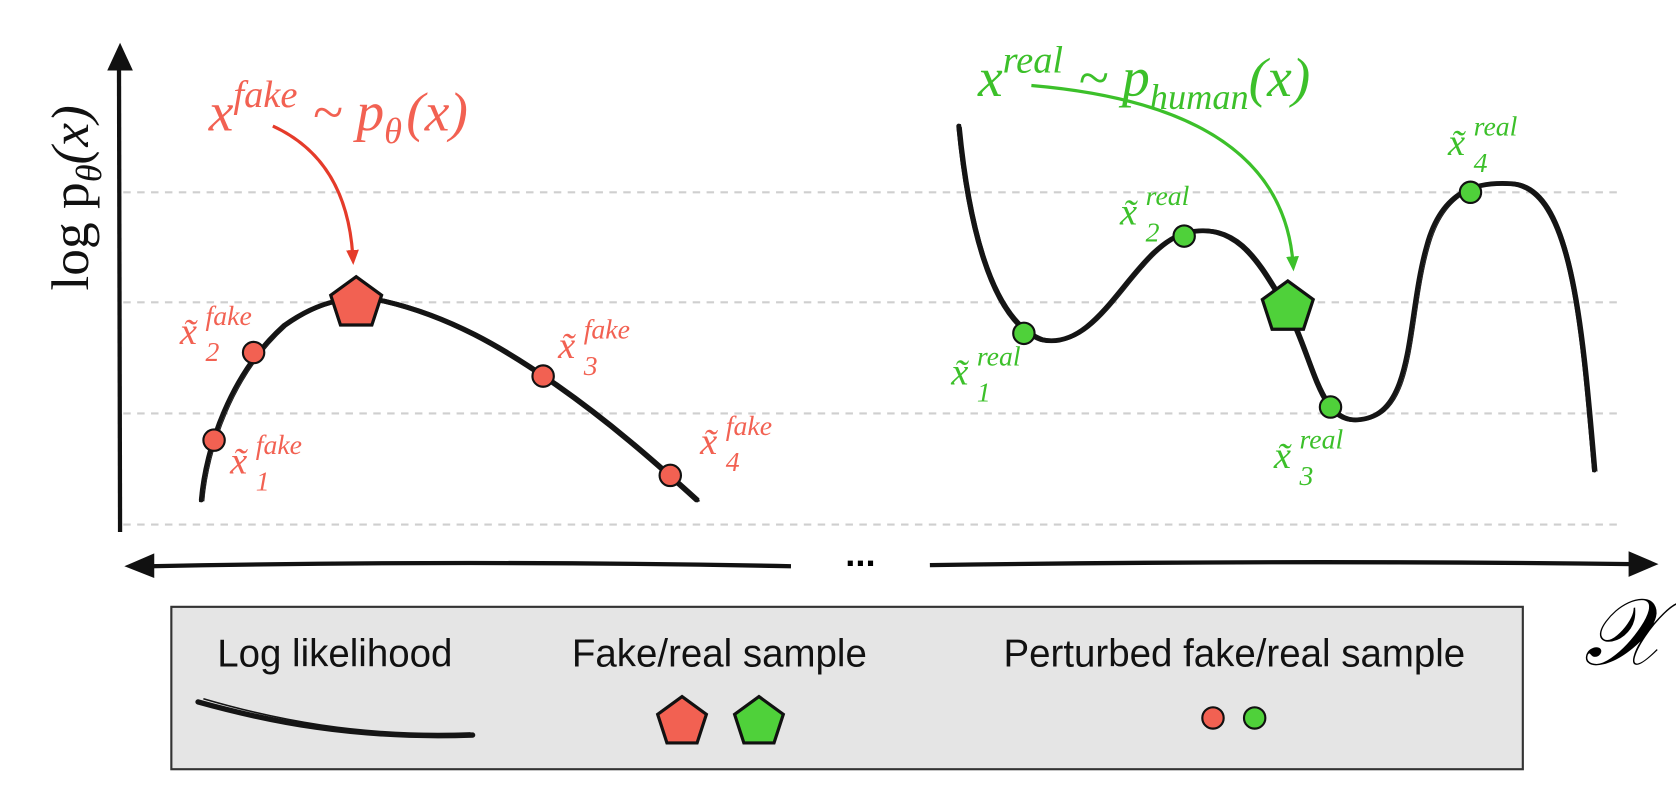 Image resolution: width=1676 pixels, height=797 pixels. I want to click on y-axis-label: log pθ(x), so click(74, 197).